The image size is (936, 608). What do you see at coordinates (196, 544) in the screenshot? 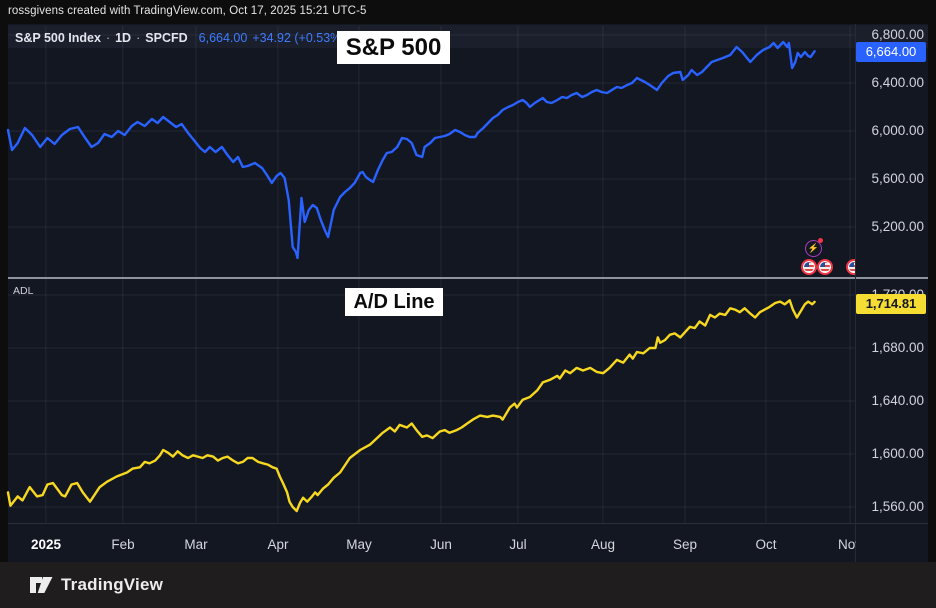
I see `x-axis-tick-label: Mar` at bounding box center [196, 544].